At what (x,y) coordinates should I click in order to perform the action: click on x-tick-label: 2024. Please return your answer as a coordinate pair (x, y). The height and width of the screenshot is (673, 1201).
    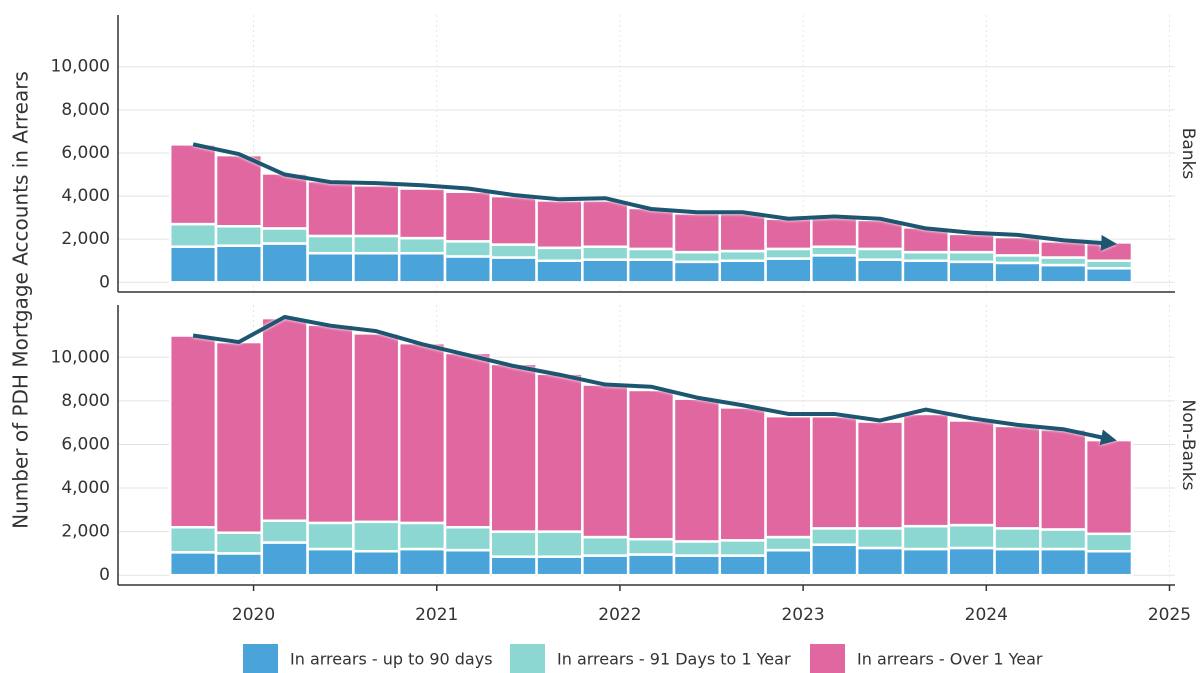
    Looking at the image, I should click on (986, 615).